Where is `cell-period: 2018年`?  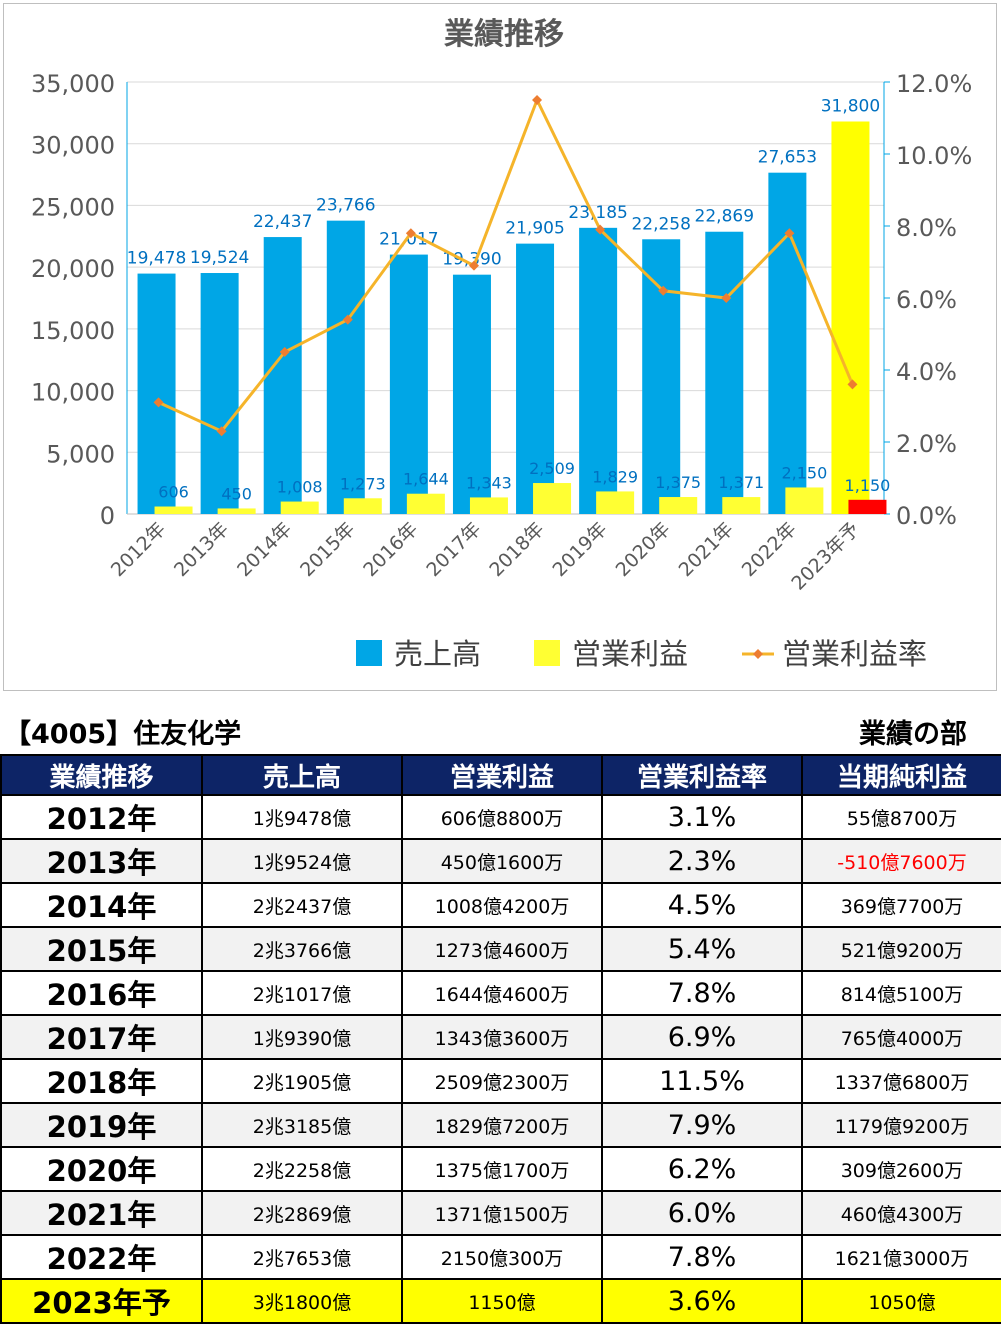
cell-period: 2018年 is located at coordinates (101, 1081).